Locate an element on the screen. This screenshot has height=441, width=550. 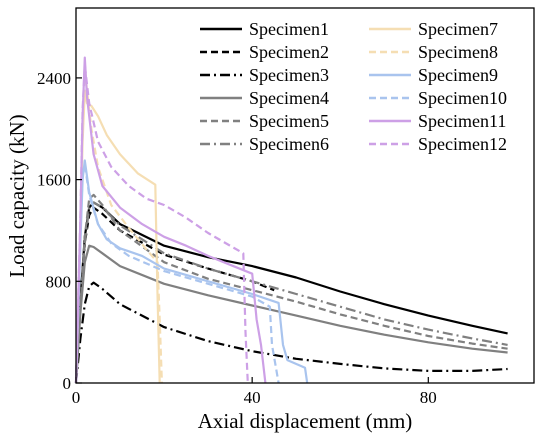
legend-label-2: Specimen2 is located at coordinates (289, 52).